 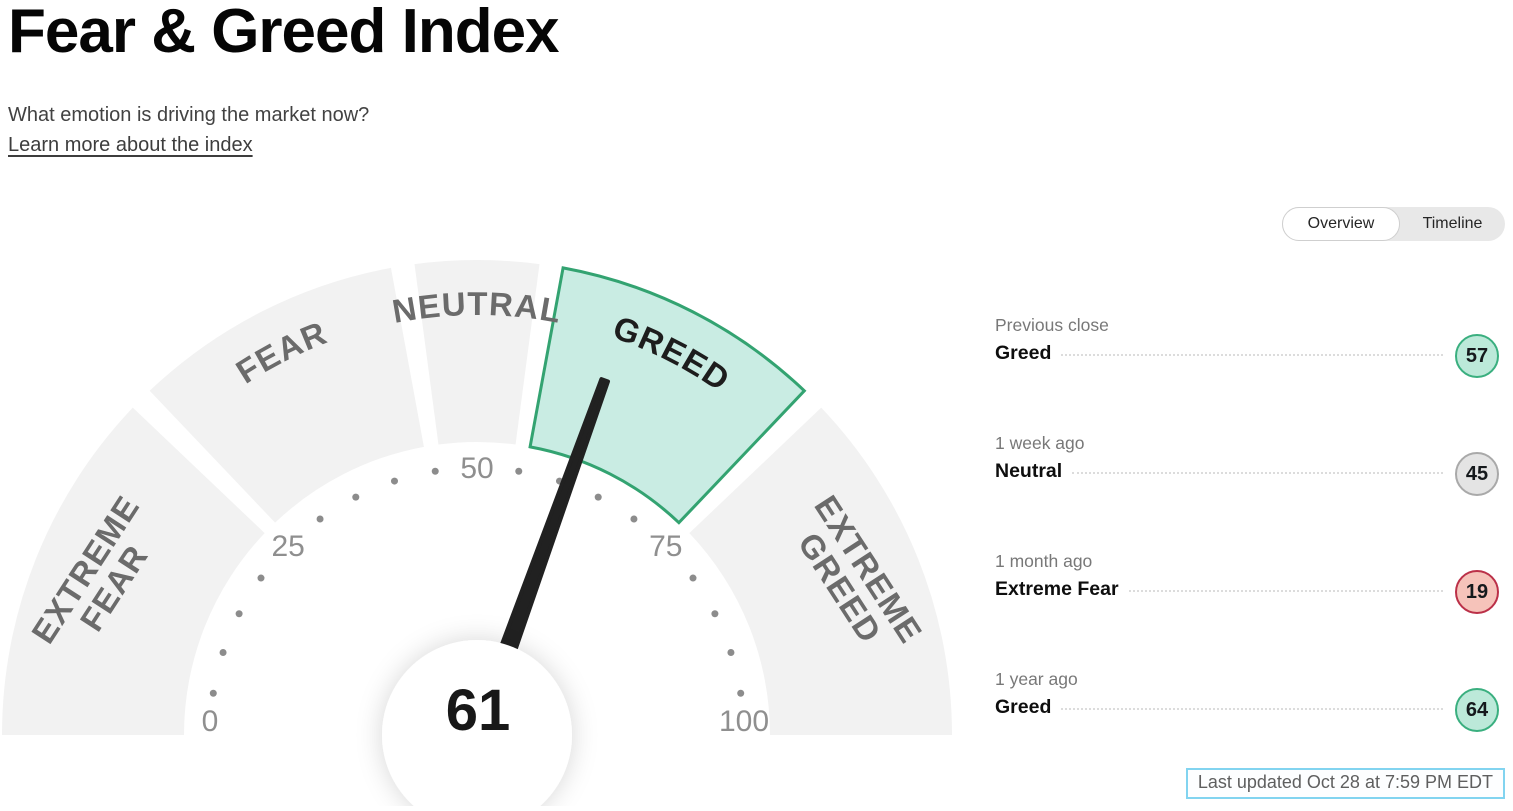 What do you see at coordinates (1345, 783) in the screenshot?
I see `last-updated-badge: Last updated Oct 28 at 7:59 PM EDT` at bounding box center [1345, 783].